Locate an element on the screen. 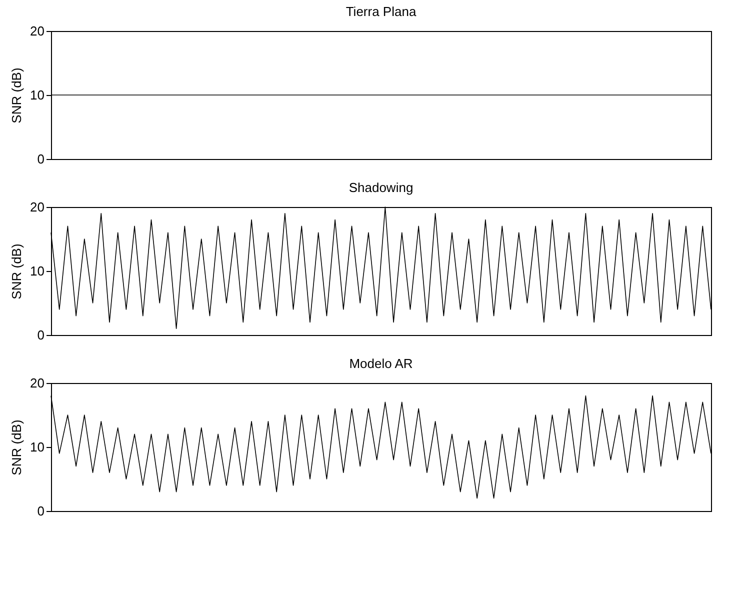  chart-title: Shadowing is located at coordinates (381, 187).